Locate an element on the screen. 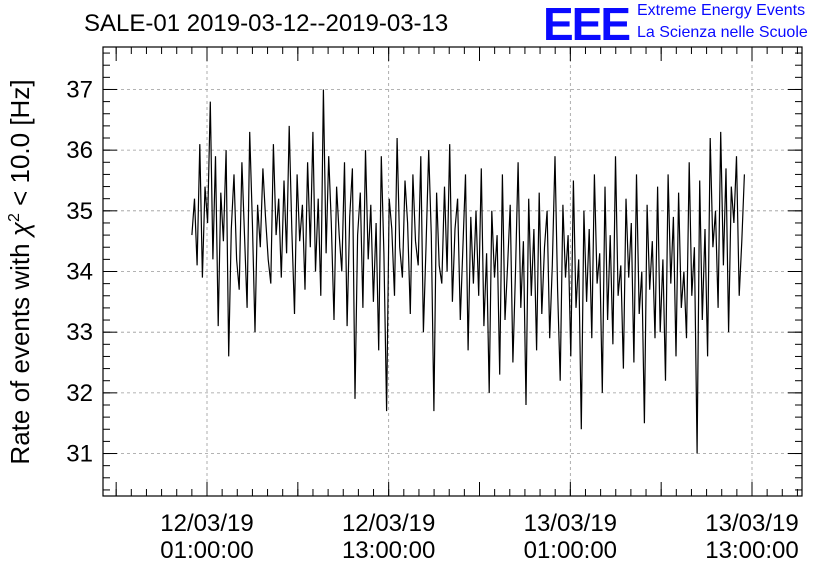 This screenshot has width=836, height=572. y-tick-label: 37 is located at coordinates (79, 89).